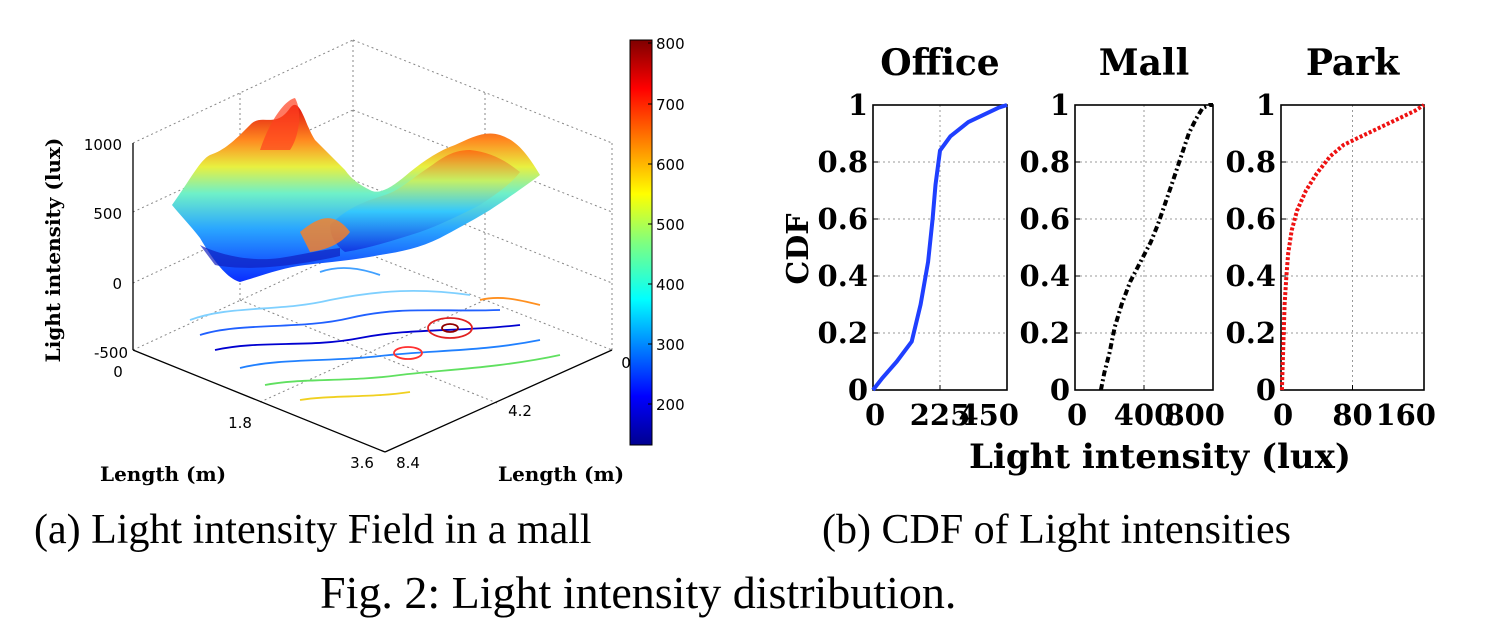 The height and width of the screenshot is (634, 1486). What do you see at coordinates (561, 474) in the screenshot?
I see `y-axis-label: Length (m)` at bounding box center [561, 474].